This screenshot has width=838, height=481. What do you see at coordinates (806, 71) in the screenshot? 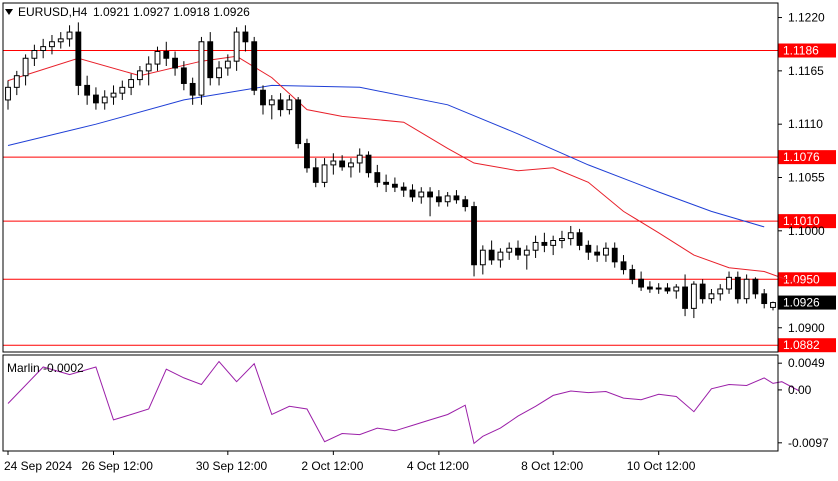
I see `price-tick-label-1: 1.1165` at bounding box center [806, 71].